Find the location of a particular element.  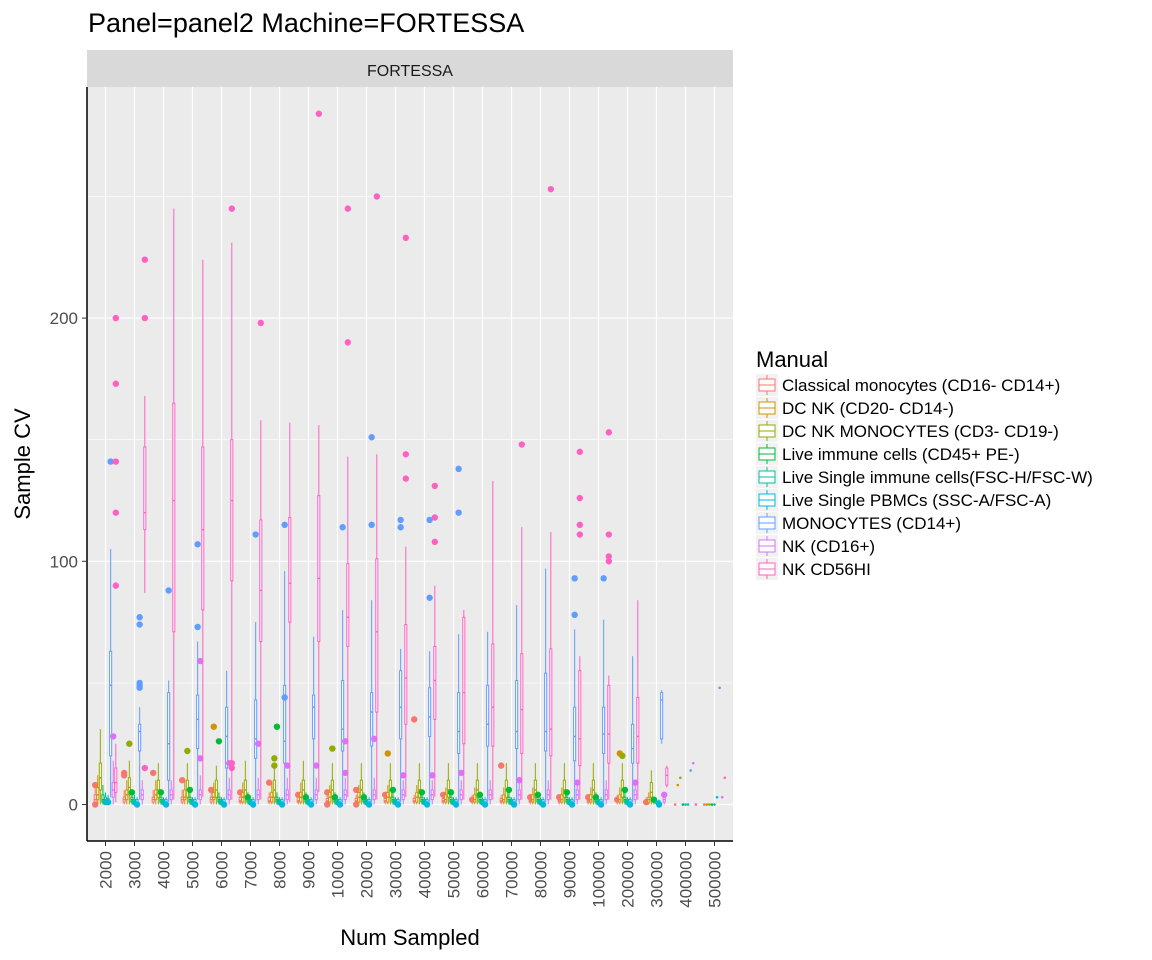

x-tick-label: 200000 is located at coordinates (628, 879).